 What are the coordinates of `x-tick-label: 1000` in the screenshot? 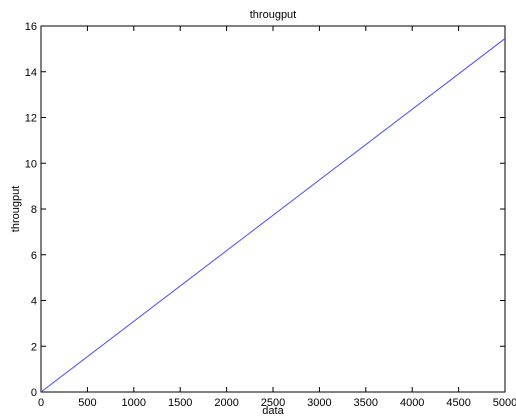 It's located at (134, 403).